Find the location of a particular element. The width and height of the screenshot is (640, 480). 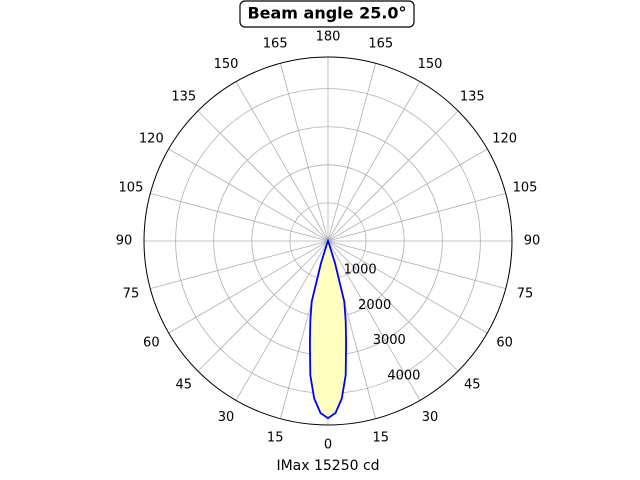

chart-title: Beam angle 25.0° is located at coordinates (326, 13).